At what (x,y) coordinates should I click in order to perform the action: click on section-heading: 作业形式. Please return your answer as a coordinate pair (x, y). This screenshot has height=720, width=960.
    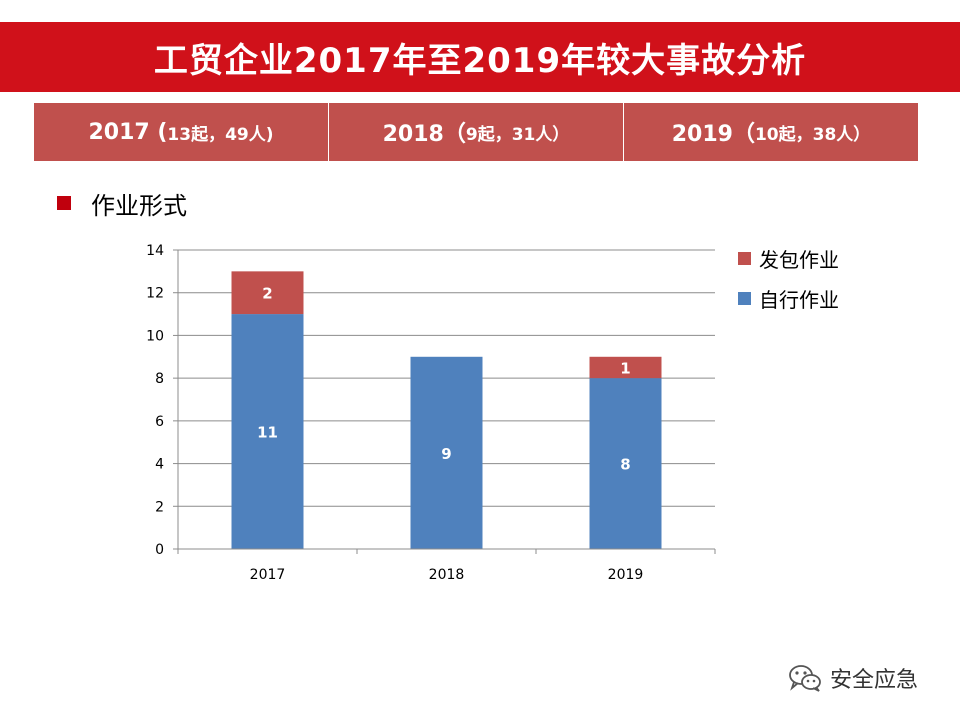
    Looking at the image, I should click on (122, 203).